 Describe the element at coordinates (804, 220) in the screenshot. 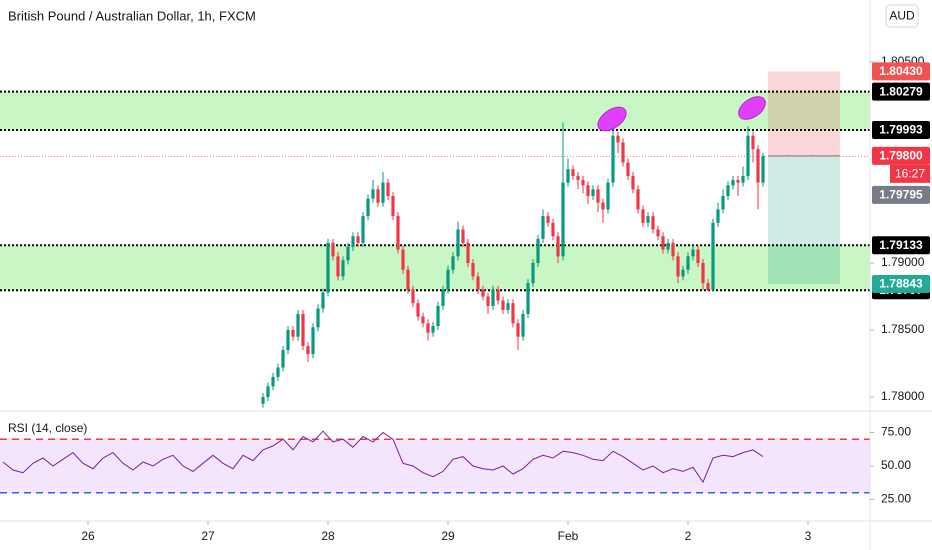

I see `target-box` at that location.